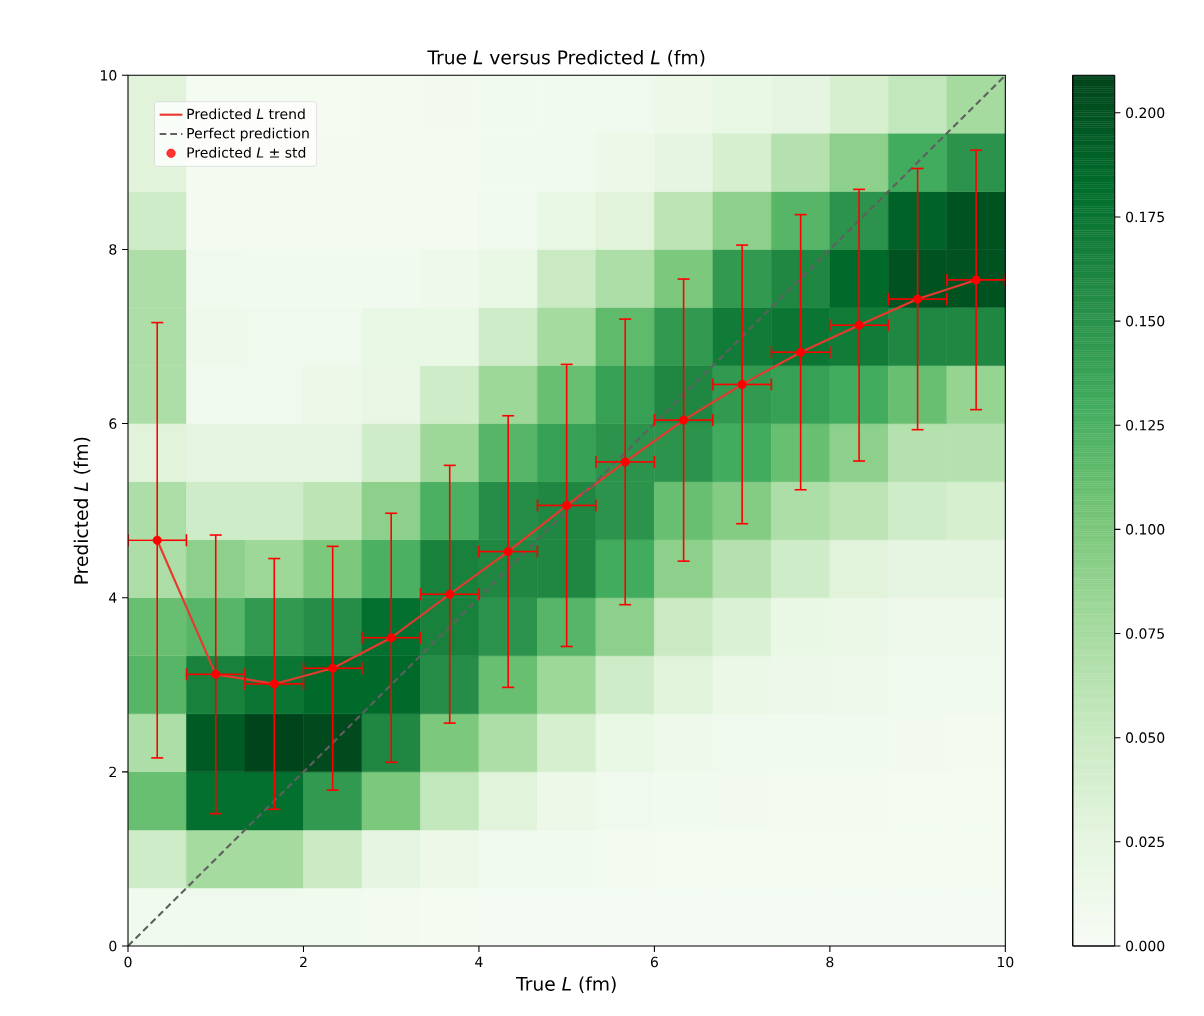  Describe the element at coordinates (654, 962) in the screenshot. I see `x-tick-label: 6` at that location.